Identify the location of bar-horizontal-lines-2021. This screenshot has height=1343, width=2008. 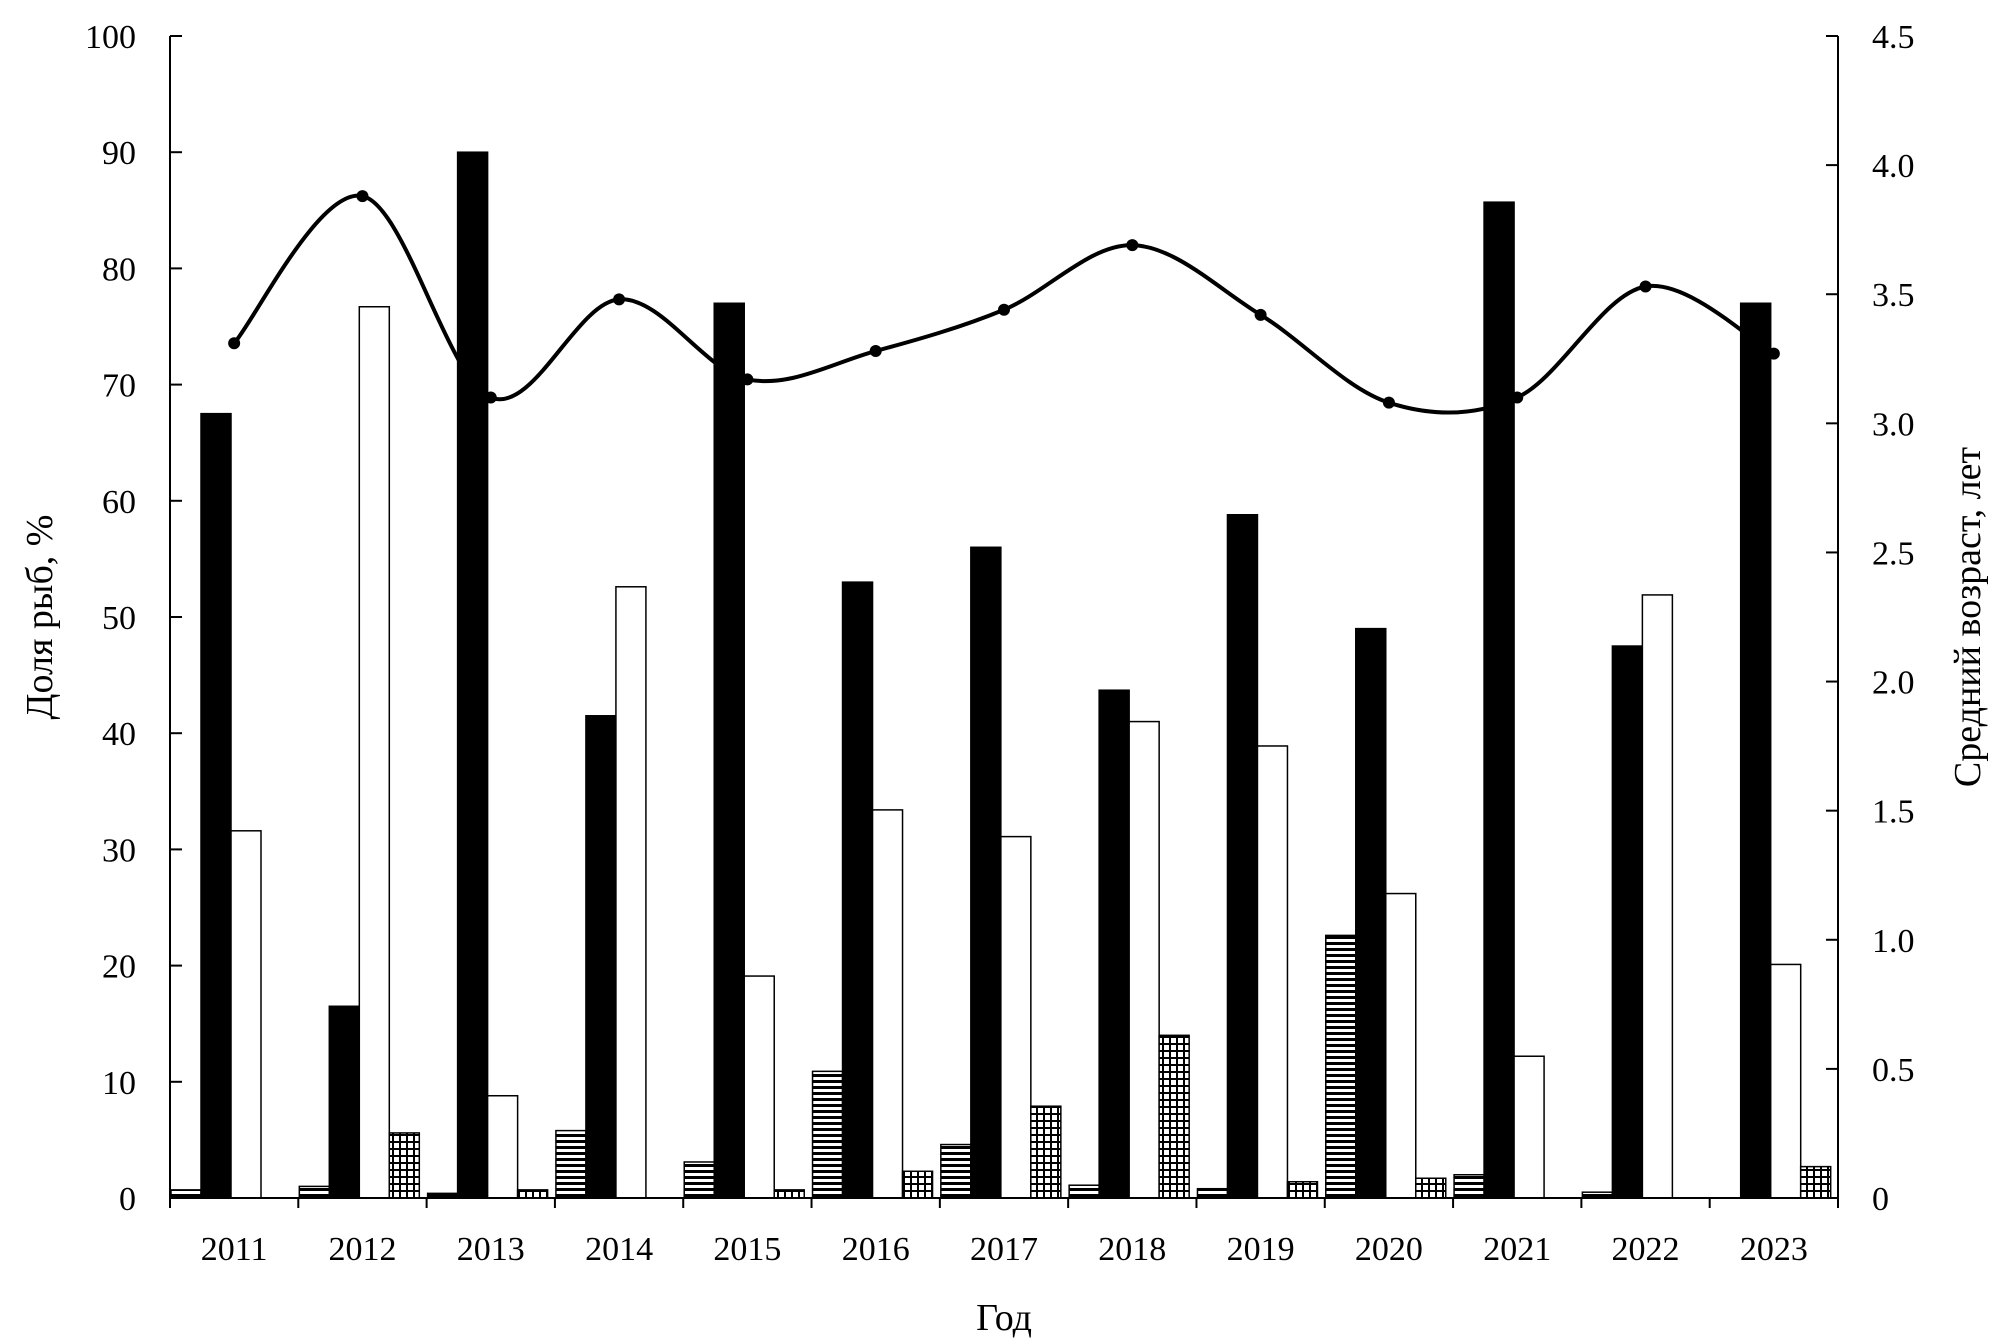
(1469, 1186).